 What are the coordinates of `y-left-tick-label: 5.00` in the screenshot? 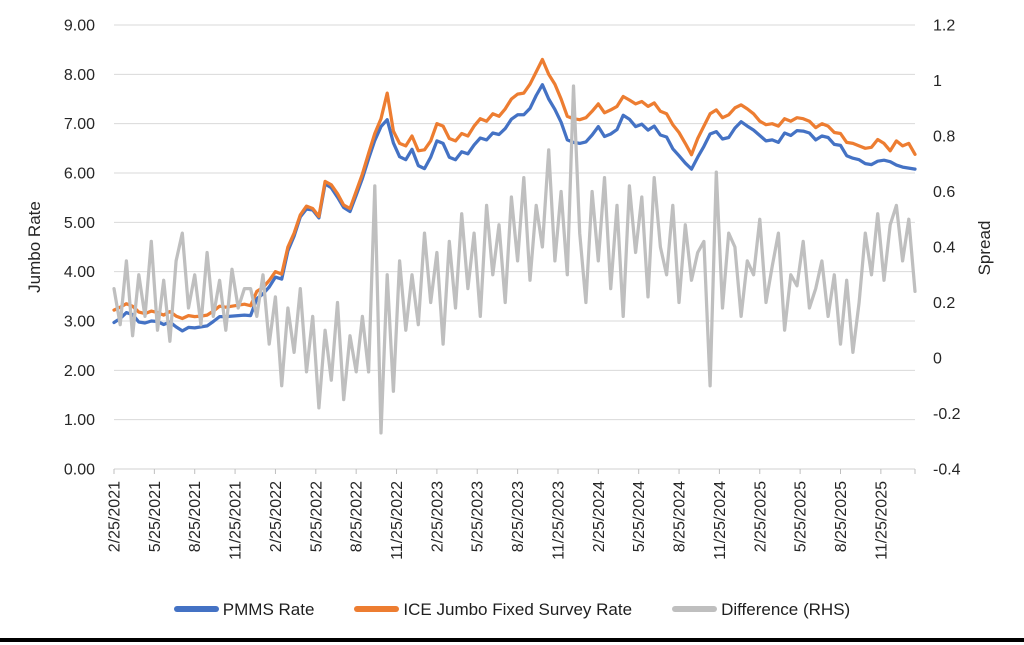 It's located at (79, 223).